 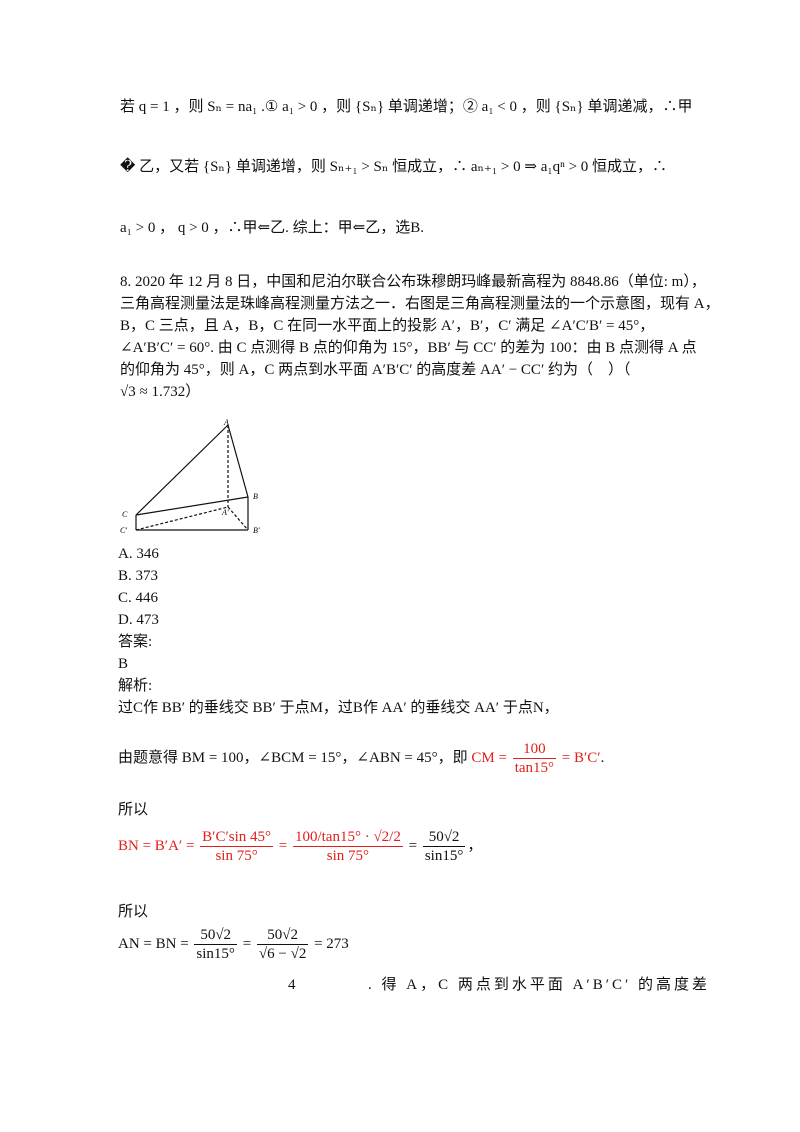 What do you see at coordinates (475, 845) in the screenshot?
I see `formula-text: ，` at bounding box center [475, 845].